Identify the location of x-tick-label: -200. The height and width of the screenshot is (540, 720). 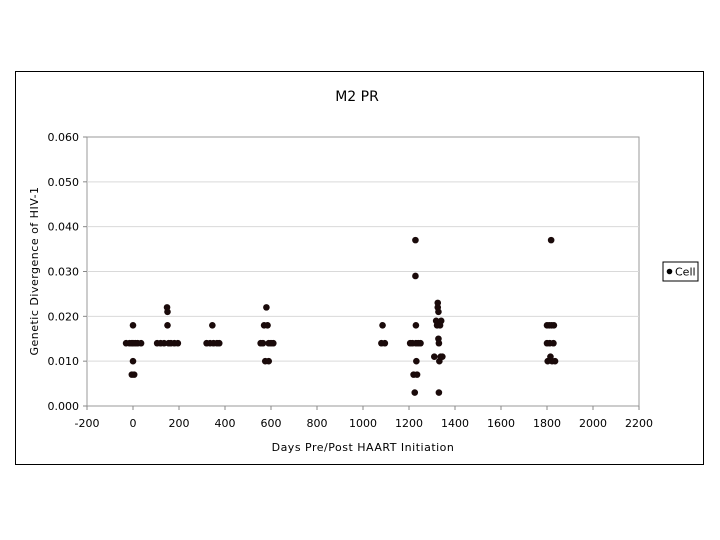
(87, 423).